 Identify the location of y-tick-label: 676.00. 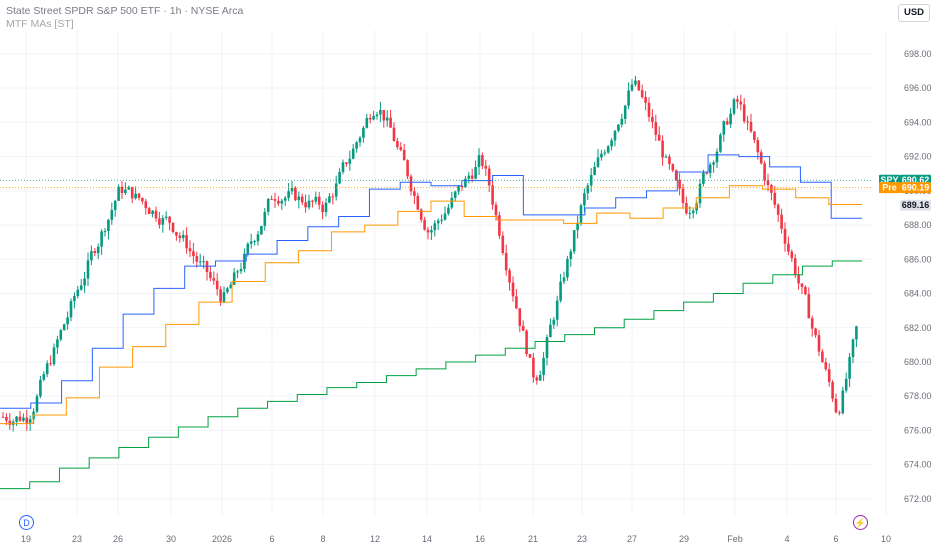
(918, 430).